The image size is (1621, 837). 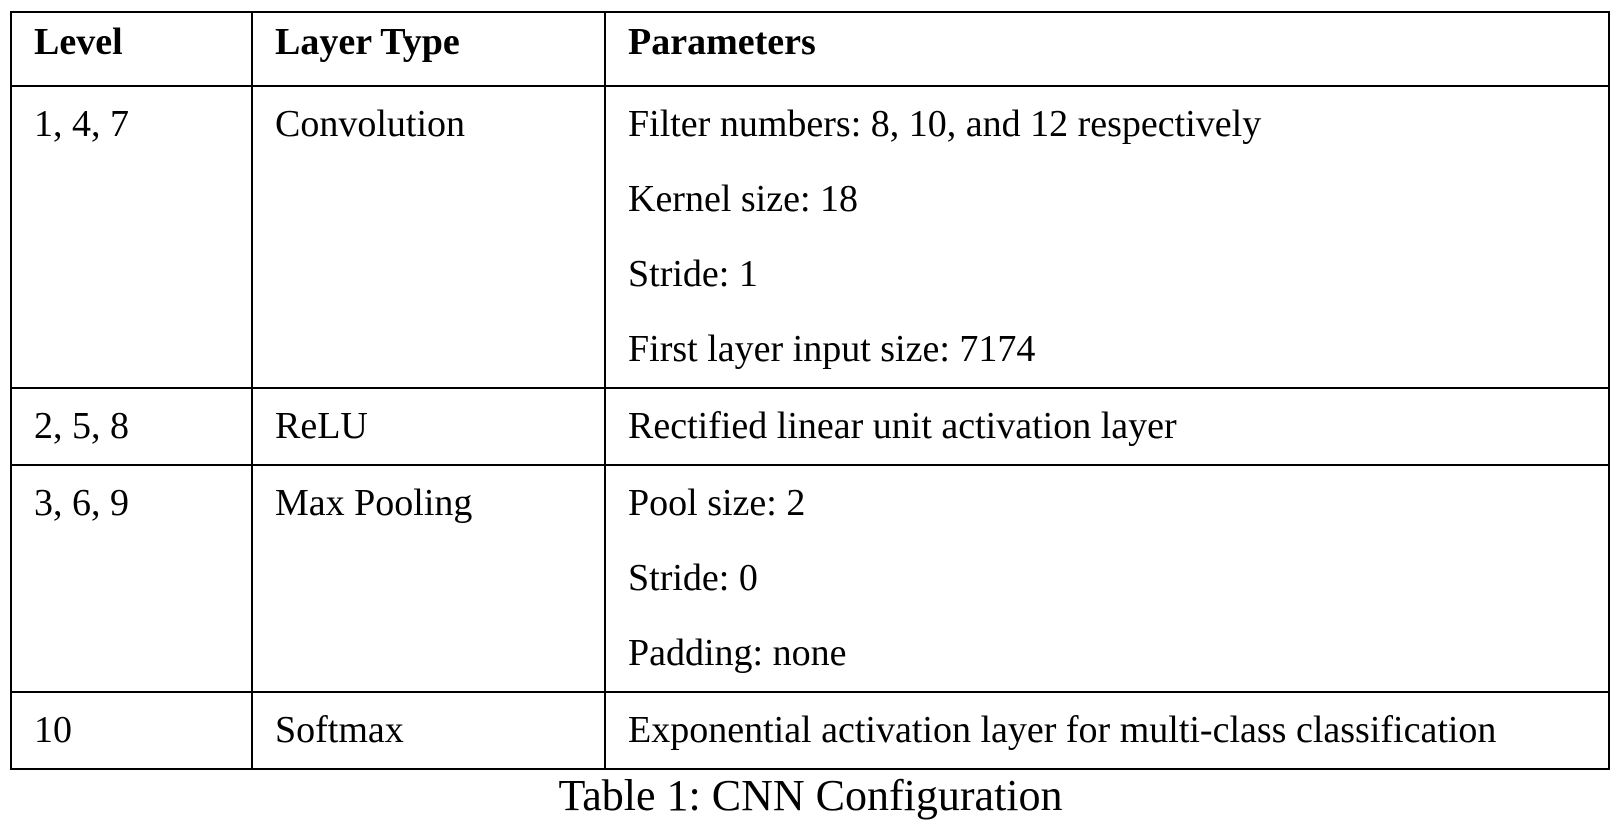 I want to click on parameter-line: Kernel size: 18, so click(x=743, y=199).